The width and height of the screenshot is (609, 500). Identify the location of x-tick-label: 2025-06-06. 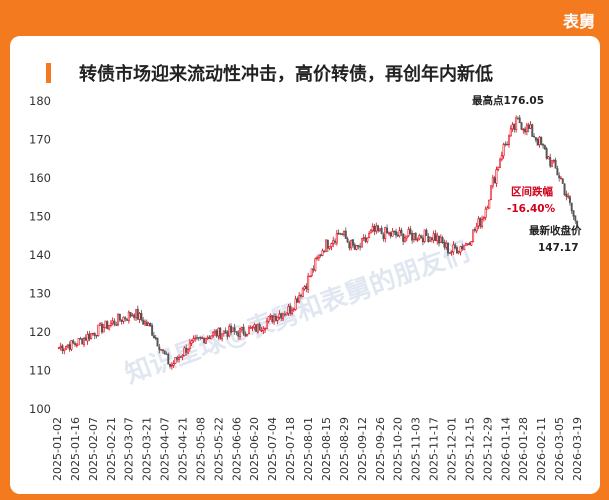
(236, 449).